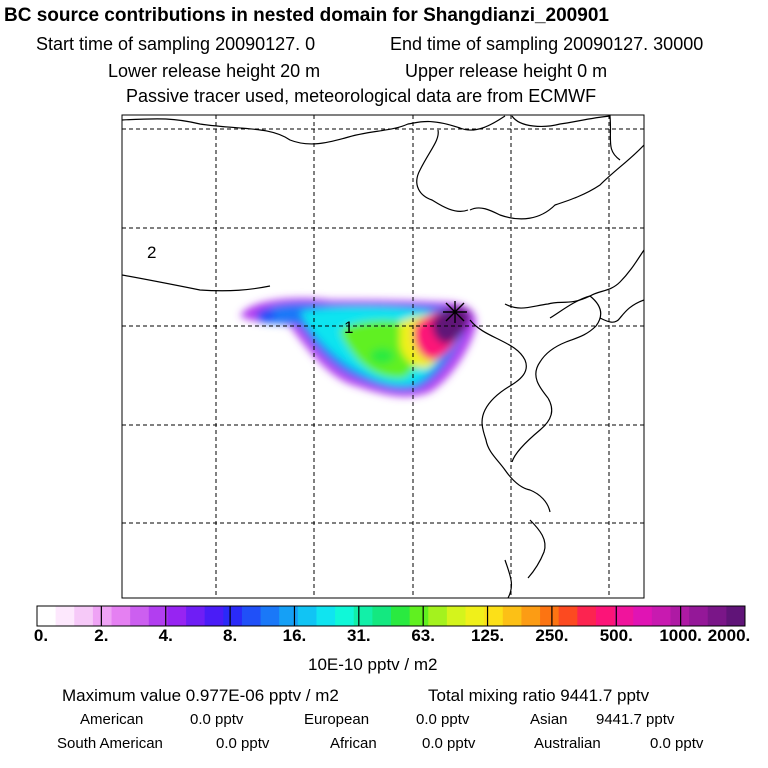  Describe the element at coordinates (508, 578) in the screenshot. I see `southern-coast` at that location.